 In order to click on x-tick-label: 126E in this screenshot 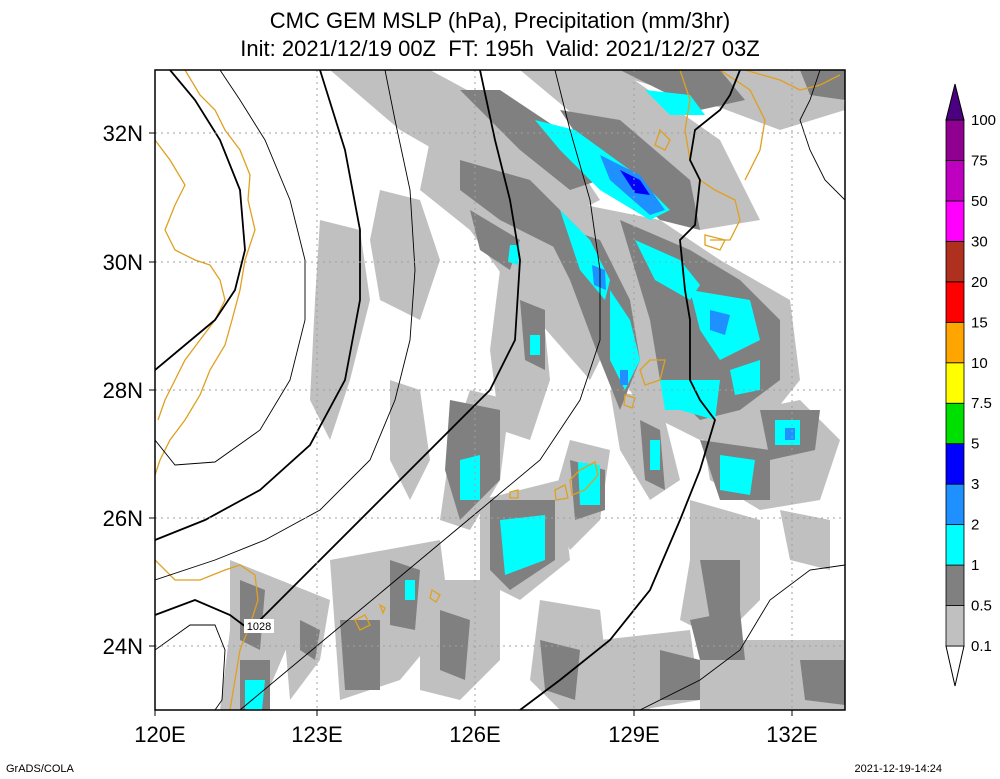, I will do `click(474, 734)`.